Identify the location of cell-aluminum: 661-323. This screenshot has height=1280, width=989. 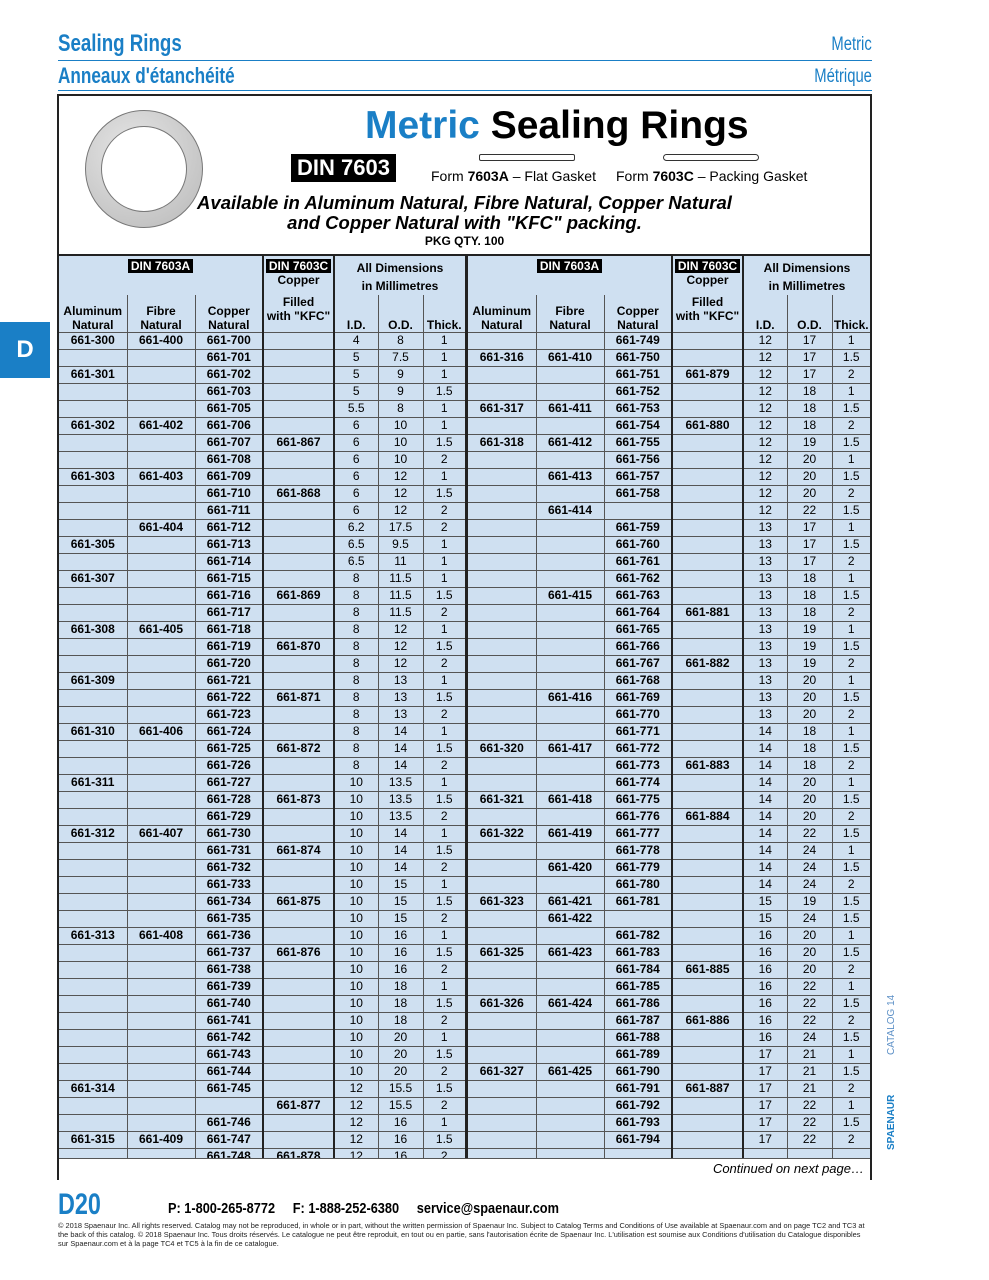
(502, 901).